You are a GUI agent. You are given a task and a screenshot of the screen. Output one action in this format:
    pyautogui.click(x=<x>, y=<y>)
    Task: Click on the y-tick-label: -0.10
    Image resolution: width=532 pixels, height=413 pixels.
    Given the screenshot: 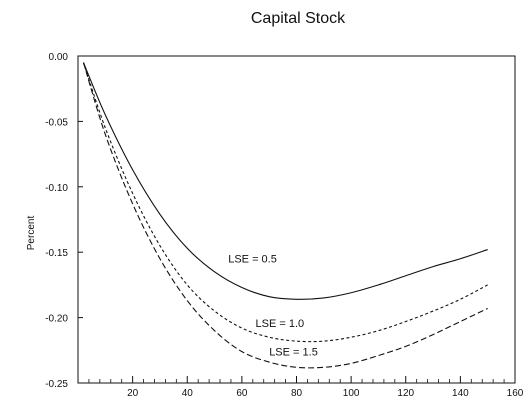 What is the action you would take?
    pyautogui.click(x=56, y=188)
    